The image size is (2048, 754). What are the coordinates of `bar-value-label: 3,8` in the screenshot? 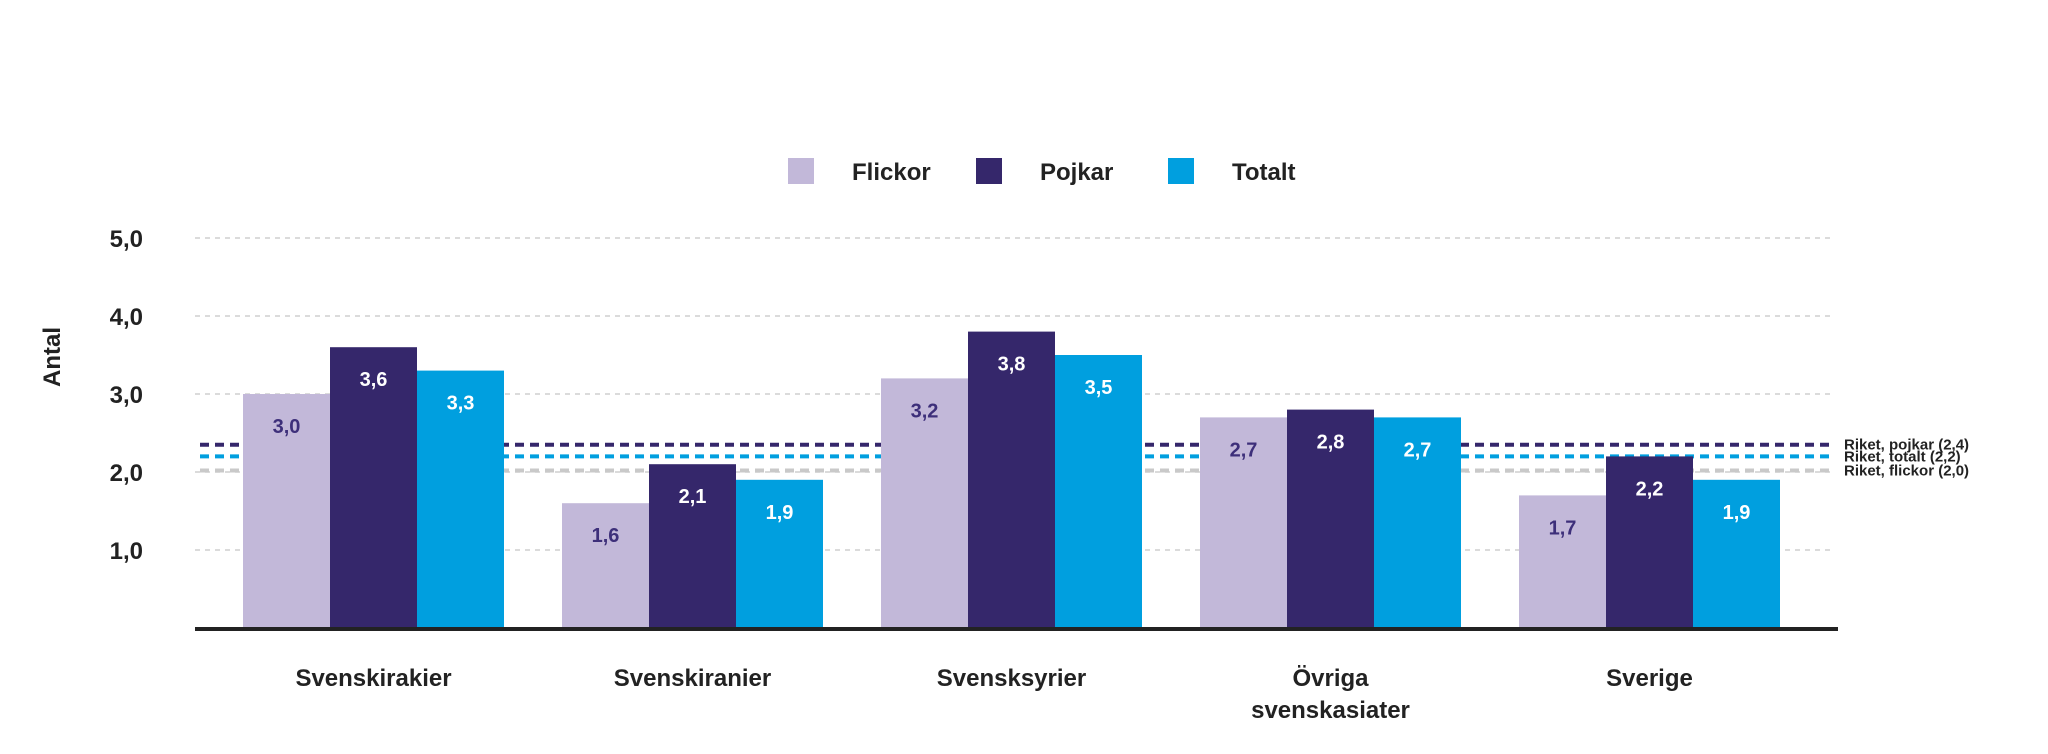 It's located at (1012, 365).